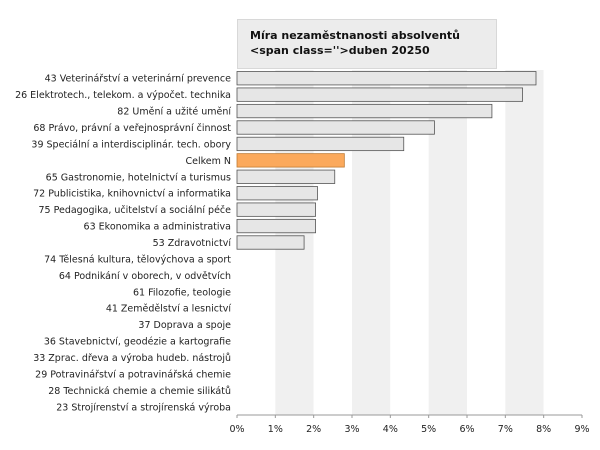 Image resolution: width=600 pixels, height=450 pixels. What do you see at coordinates (581, 429) in the screenshot?
I see `x-tick-label: 9%` at bounding box center [581, 429].